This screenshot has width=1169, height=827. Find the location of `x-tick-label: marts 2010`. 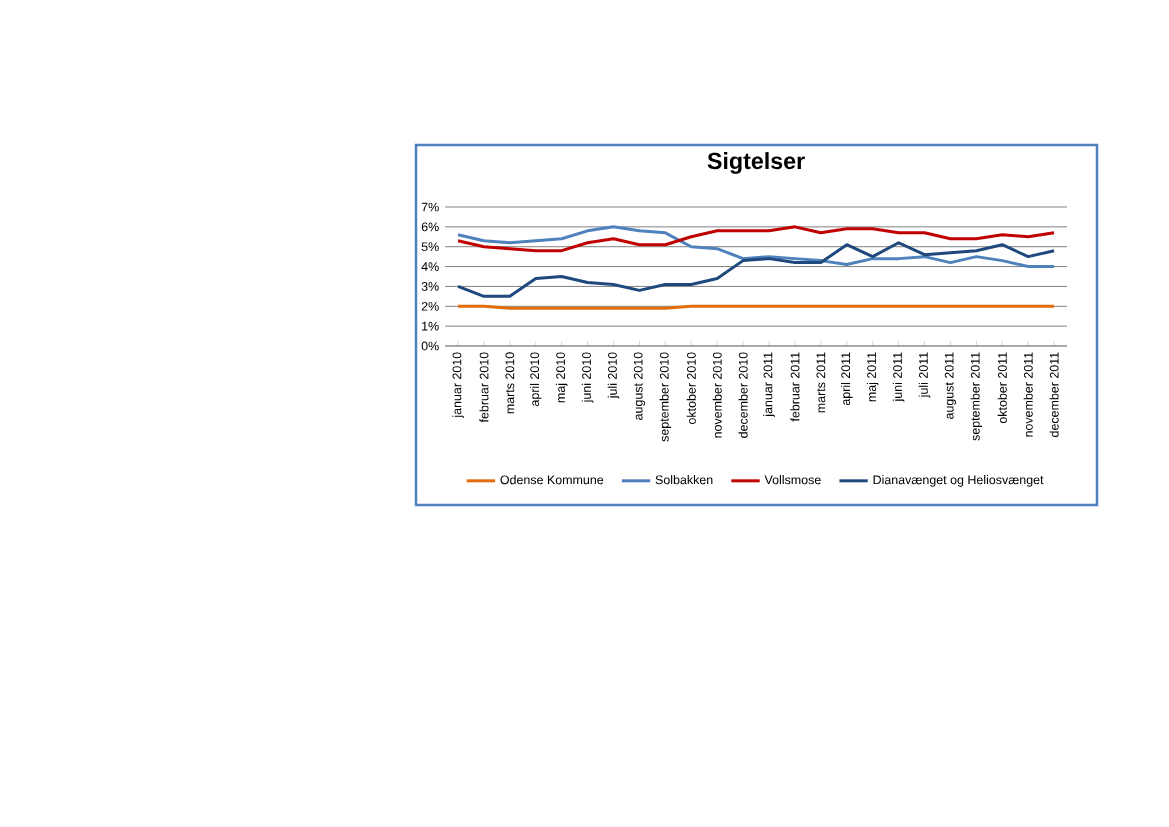

x-tick-label: marts 2010 is located at coordinates (510, 383).